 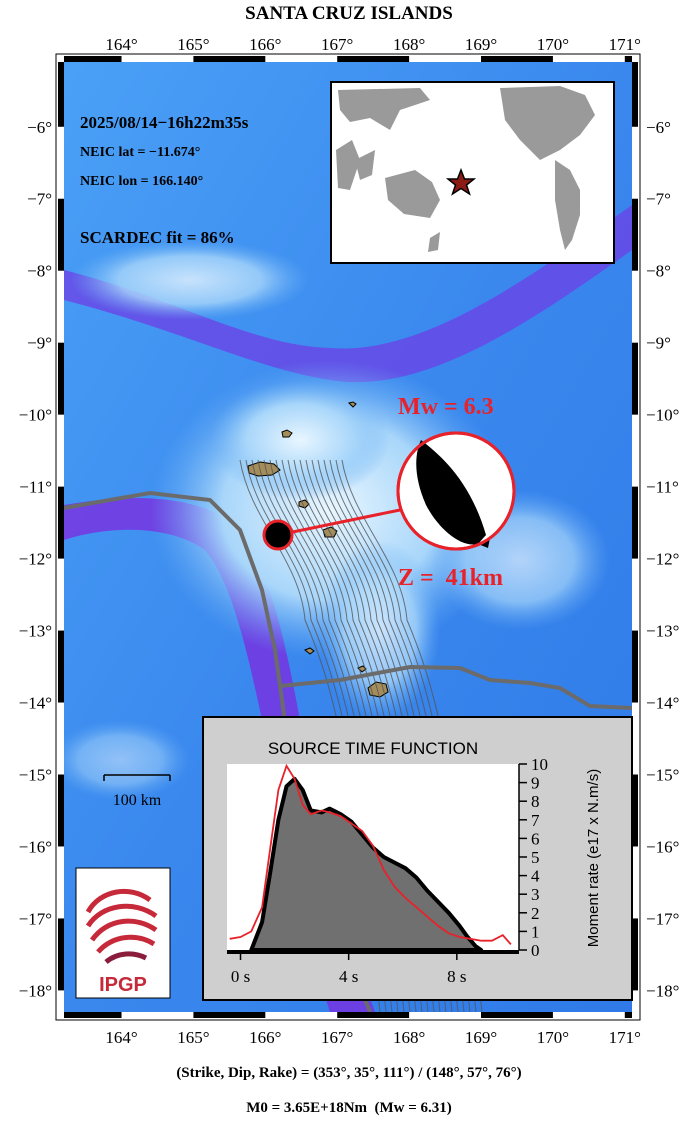 What do you see at coordinates (373, 44) in the screenshot?
I see `lon-axis-top: 164° 165° 166° 167° 168° 169° 170° 171°` at bounding box center [373, 44].